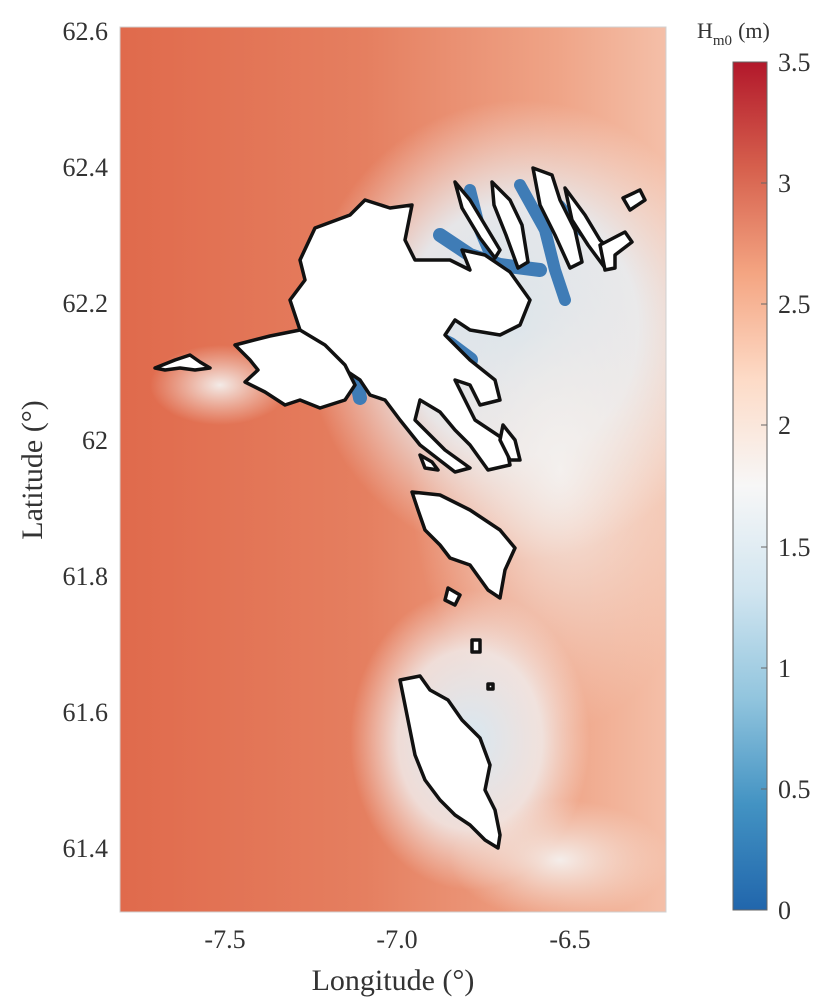  What do you see at coordinates (784, 668) in the screenshot?
I see `colorbar-tick-label: 1` at bounding box center [784, 668].